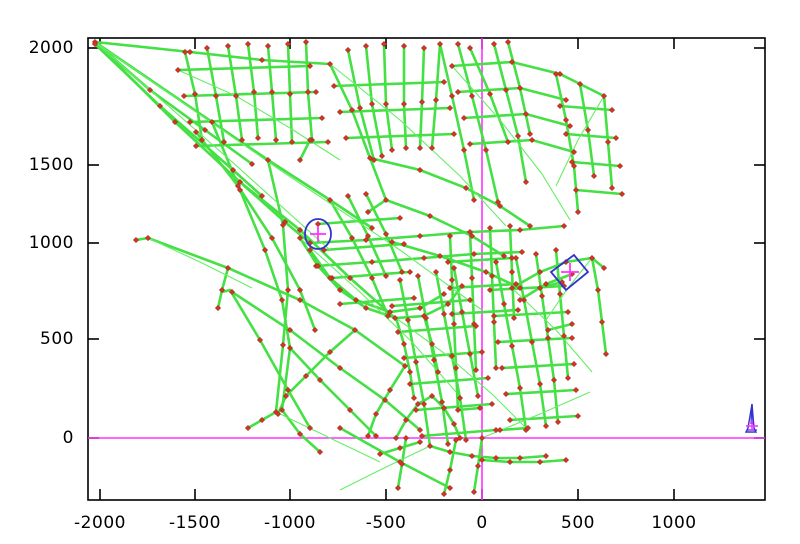 This screenshot has height=544, width=800. What do you see at coordinates (578, 523) in the screenshot?
I see `x-tick-label-500: 500` at bounding box center [578, 523].